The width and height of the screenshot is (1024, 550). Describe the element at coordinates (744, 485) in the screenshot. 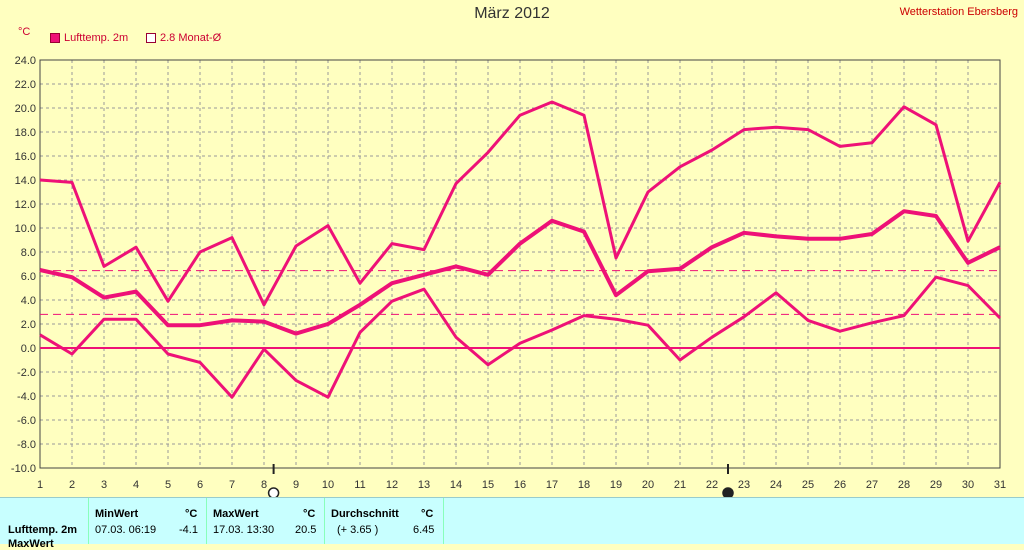

I see `x-tick-label: 23` at that location.